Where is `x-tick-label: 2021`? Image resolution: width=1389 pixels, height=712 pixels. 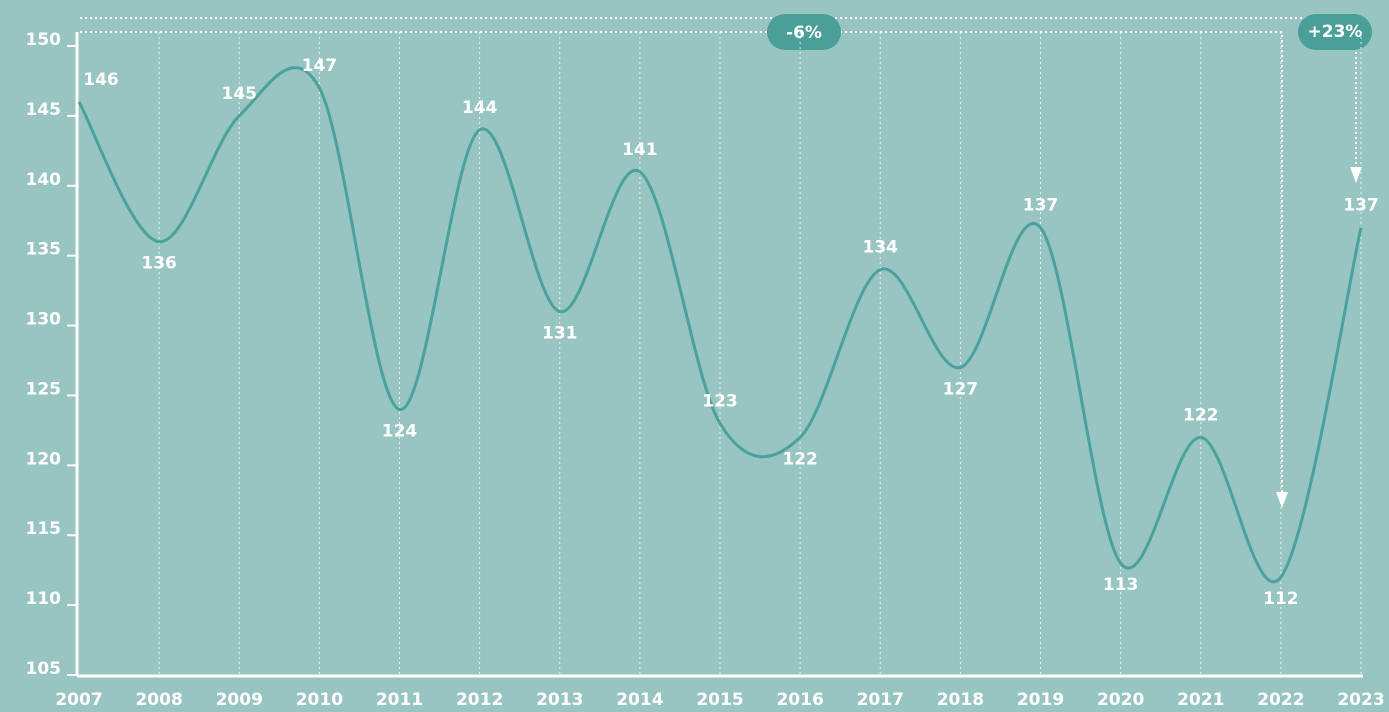
x-tick-label: 2021 is located at coordinates (1200, 700).